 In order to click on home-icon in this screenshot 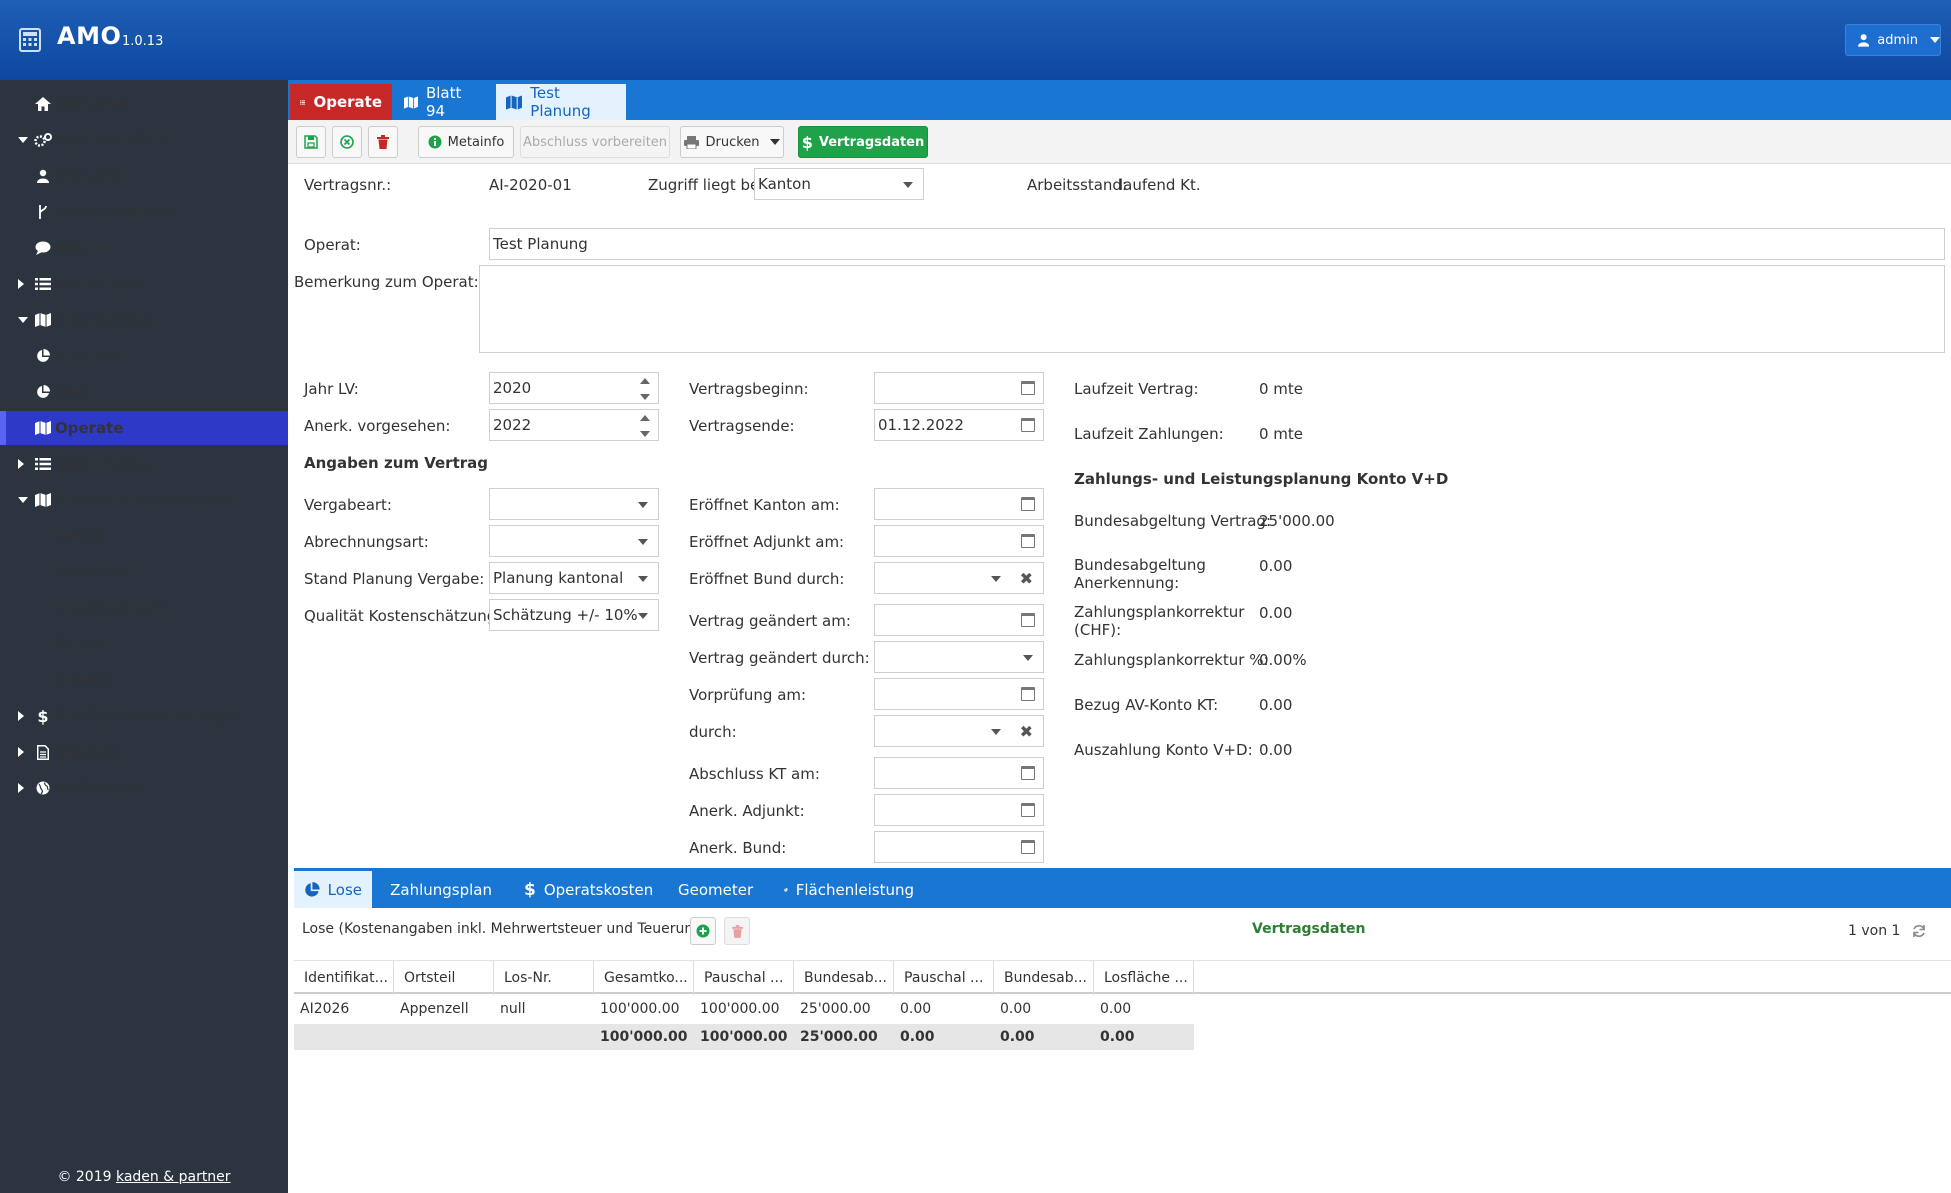, I will do `click(43, 104)`.